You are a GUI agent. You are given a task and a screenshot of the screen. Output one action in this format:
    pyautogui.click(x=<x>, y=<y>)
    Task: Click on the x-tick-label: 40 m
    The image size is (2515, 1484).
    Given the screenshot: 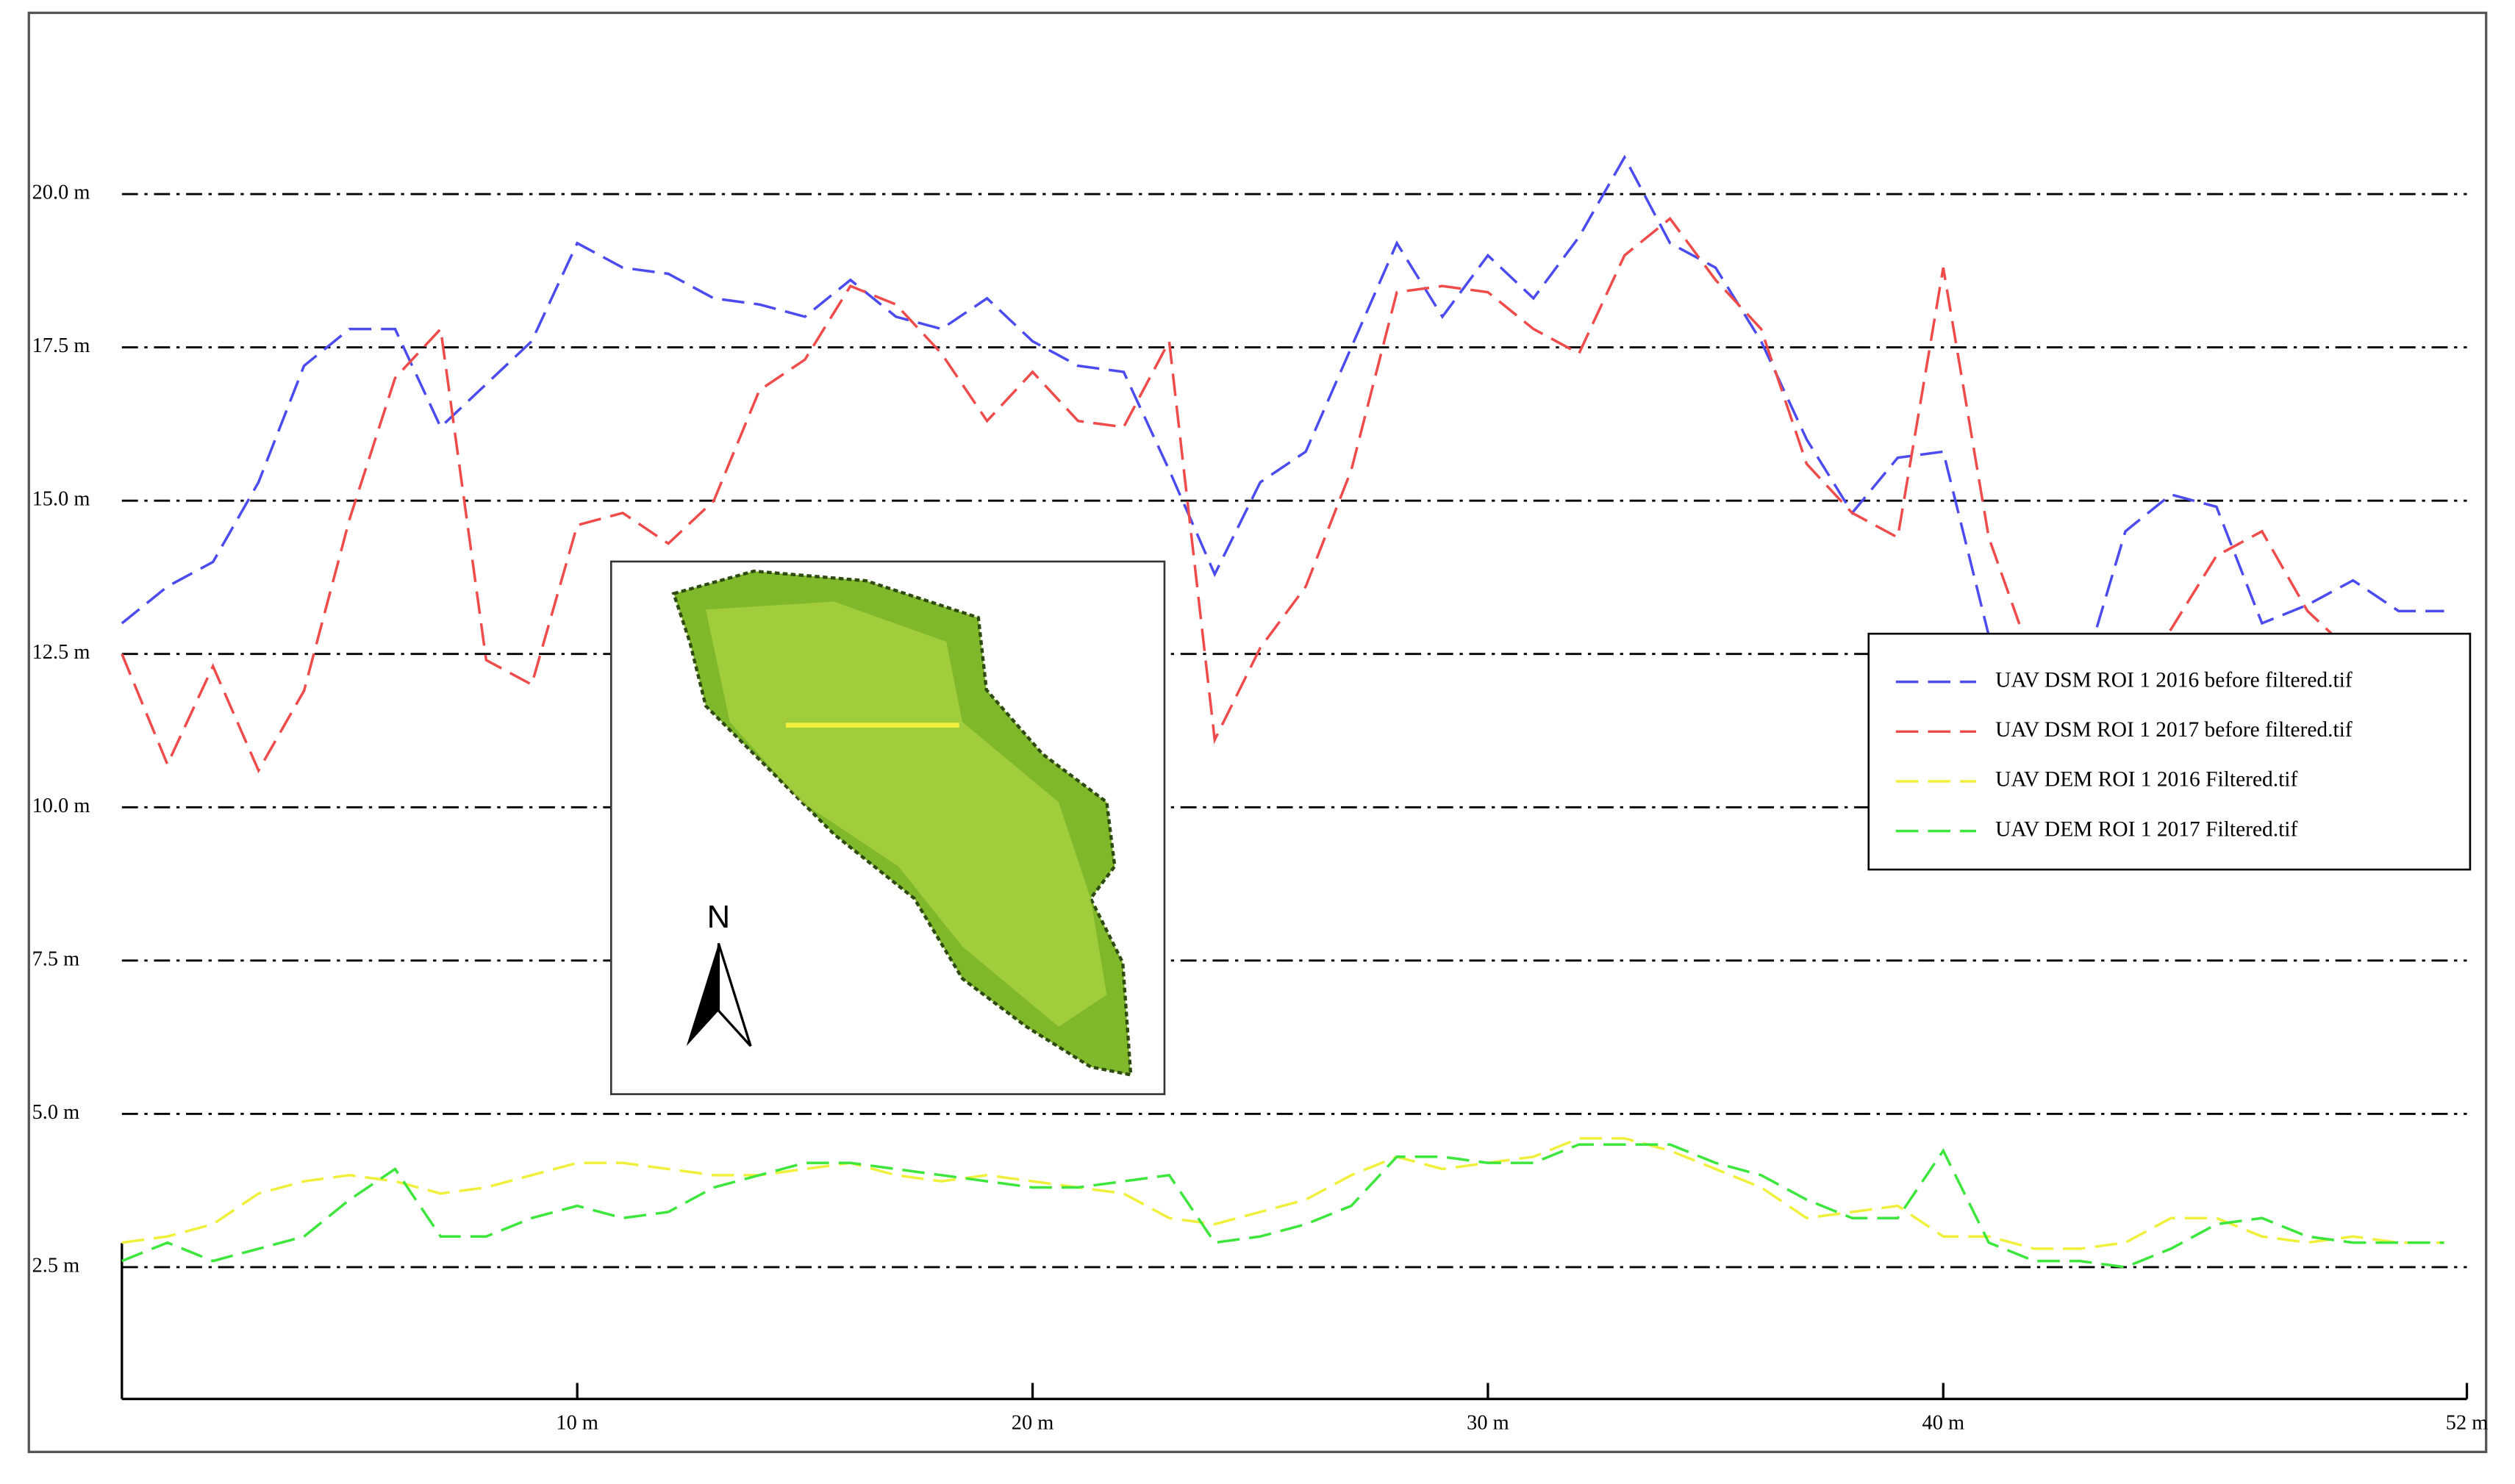 What is the action you would take?
    pyautogui.click(x=1944, y=1424)
    